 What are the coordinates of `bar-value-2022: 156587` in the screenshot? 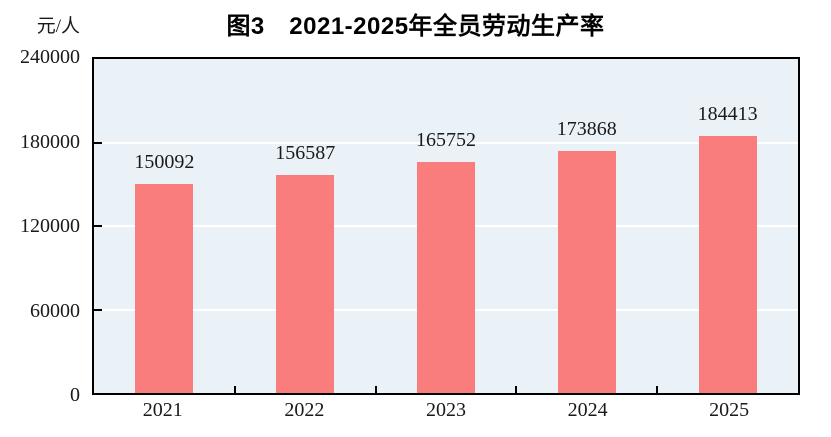 It's located at (305, 153).